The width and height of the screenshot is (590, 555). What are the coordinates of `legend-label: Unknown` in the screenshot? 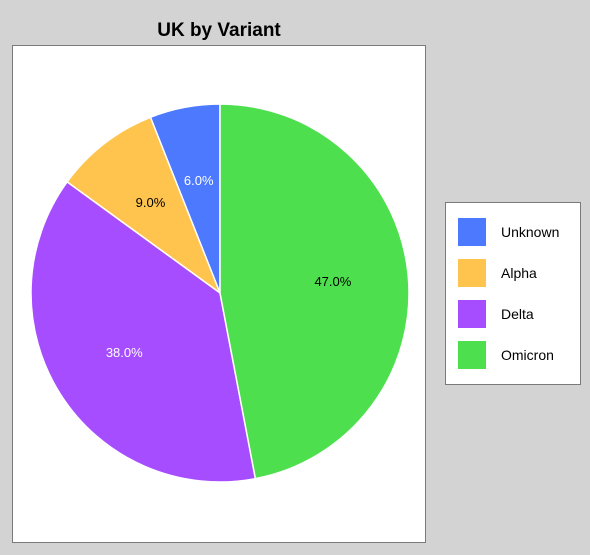 It's located at (530, 232).